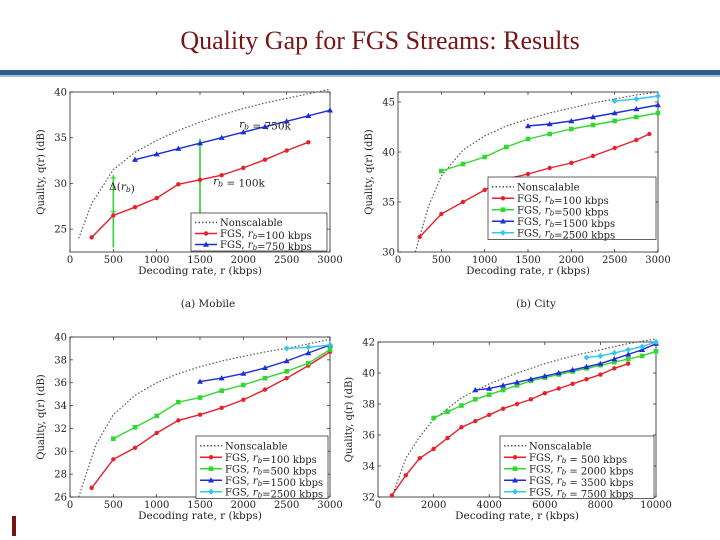  What do you see at coordinates (360, 76) in the screenshot?
I see `title-rule-accent` at bounding box center [360, 76].